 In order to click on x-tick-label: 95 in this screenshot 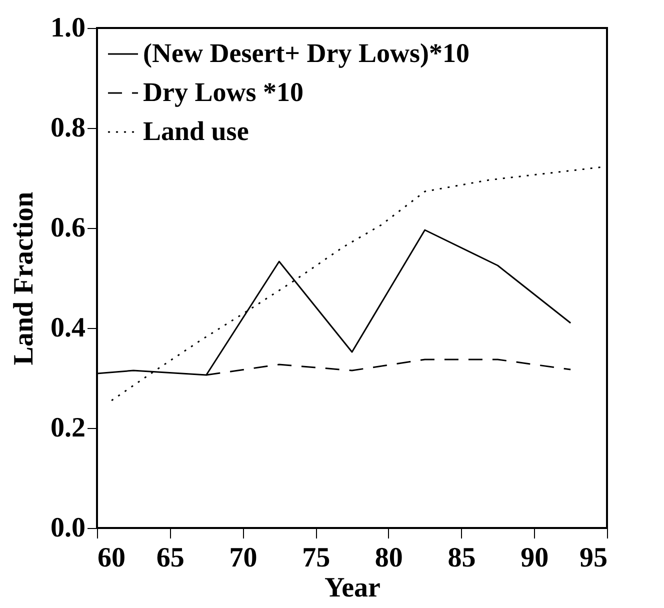, I will do `click(594, 558)`.